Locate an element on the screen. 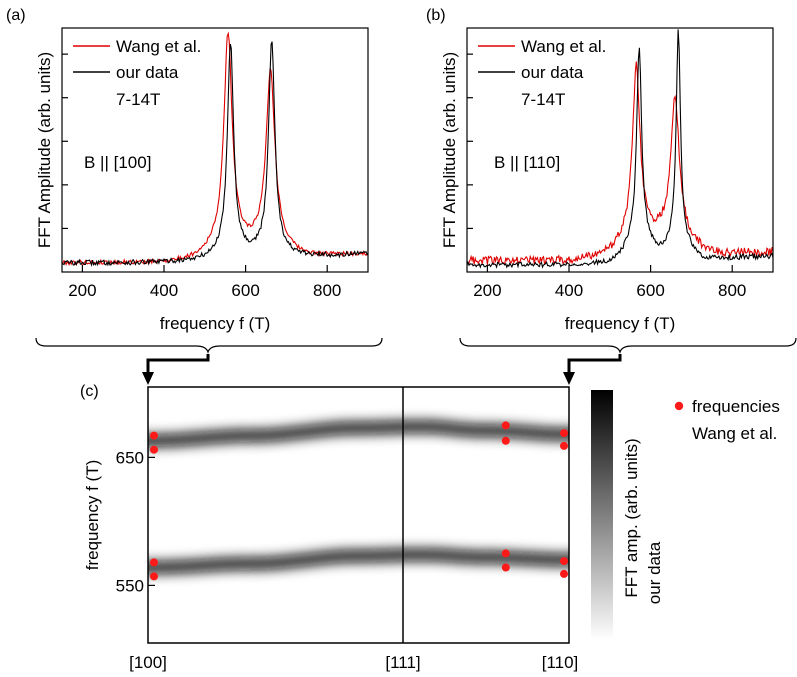 This screenshot has height=677, width=797. panel-b-frame is located at coordinates (620, 150).